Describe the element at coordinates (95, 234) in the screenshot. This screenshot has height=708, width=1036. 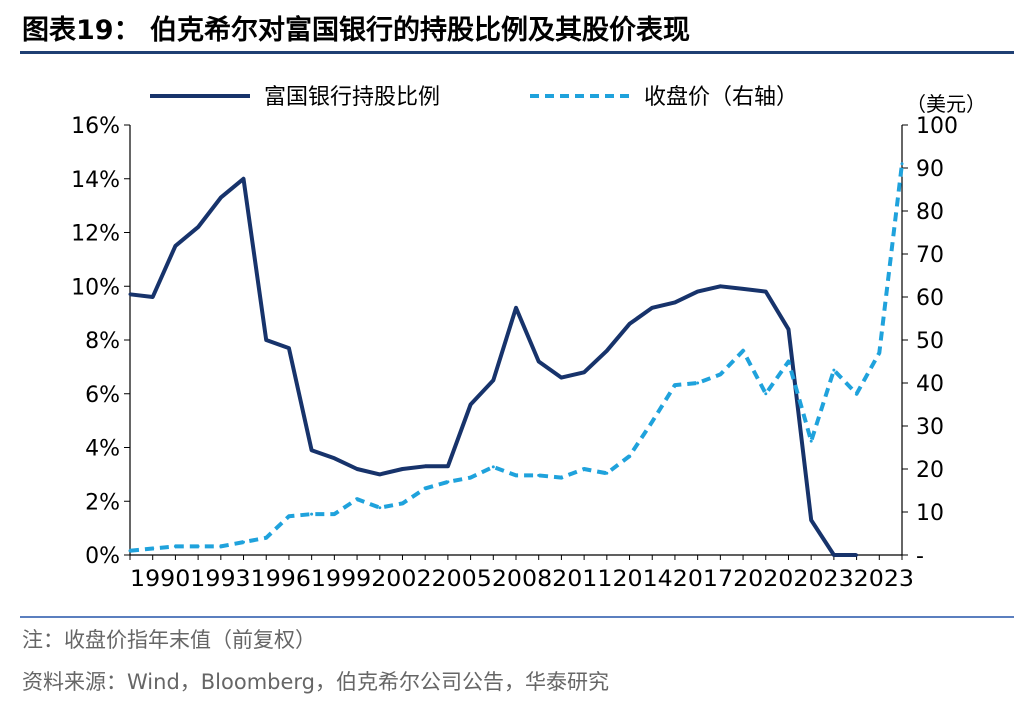
I see `left-tick-label: 12%` at that location.